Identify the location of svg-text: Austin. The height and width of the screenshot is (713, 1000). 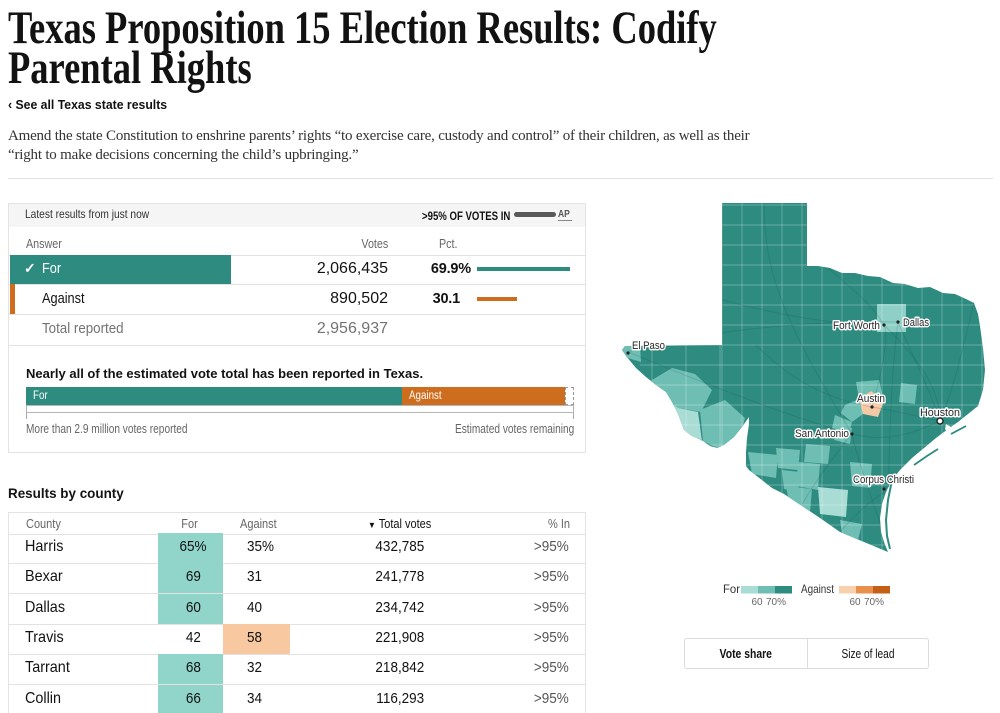
(871, 399).